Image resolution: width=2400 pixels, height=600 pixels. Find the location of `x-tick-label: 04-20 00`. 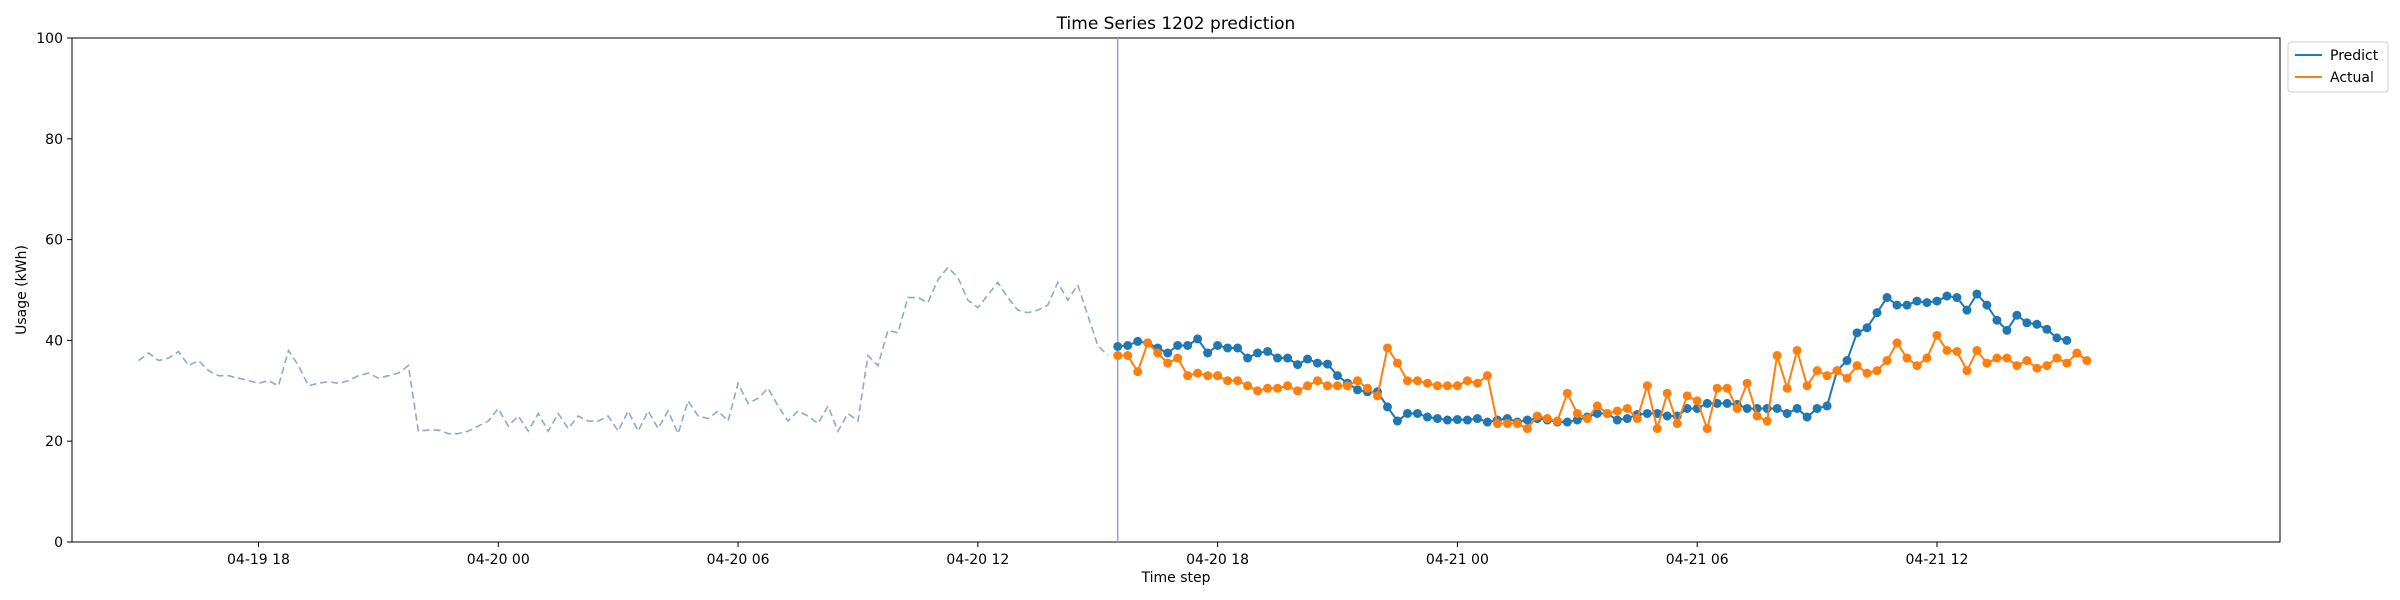

x-tick-label: 04-20 00 is located at coordinates (498, 560).